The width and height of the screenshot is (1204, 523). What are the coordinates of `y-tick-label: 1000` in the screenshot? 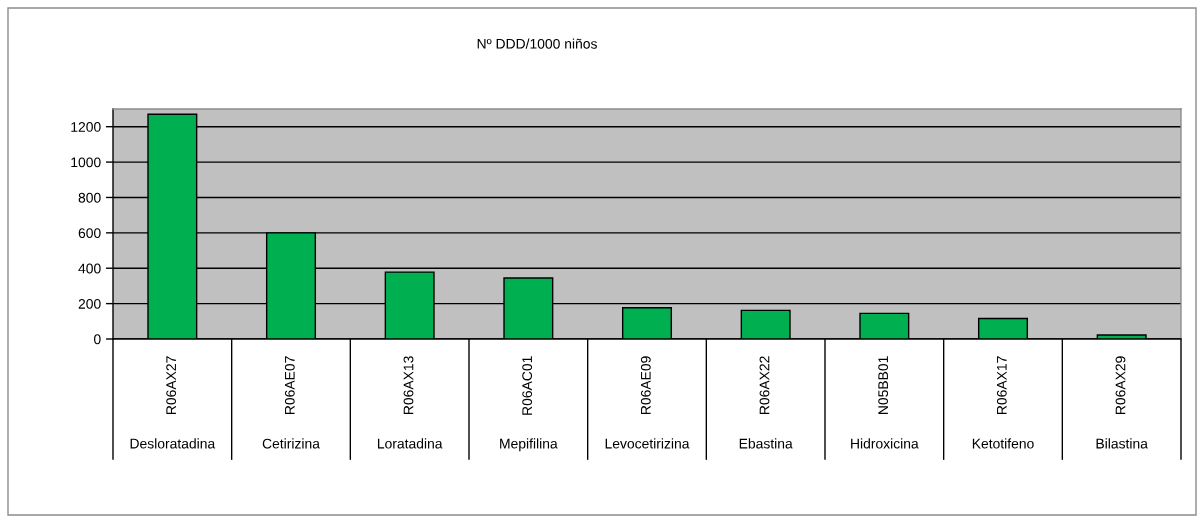 It's located at (86, 162).